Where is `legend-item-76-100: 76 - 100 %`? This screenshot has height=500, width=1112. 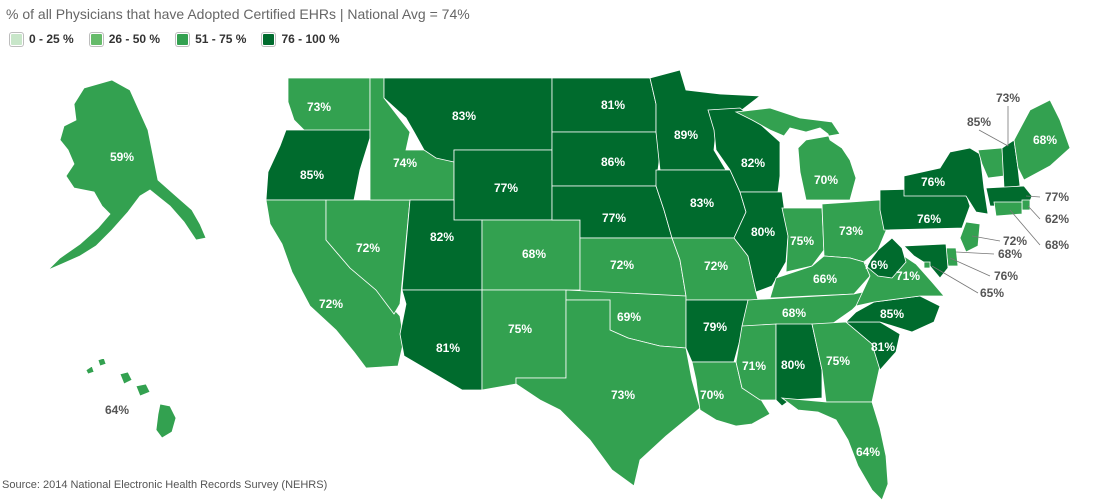
legend-item-76-100: 76 - 100 % is located at coordinates (301, 39).